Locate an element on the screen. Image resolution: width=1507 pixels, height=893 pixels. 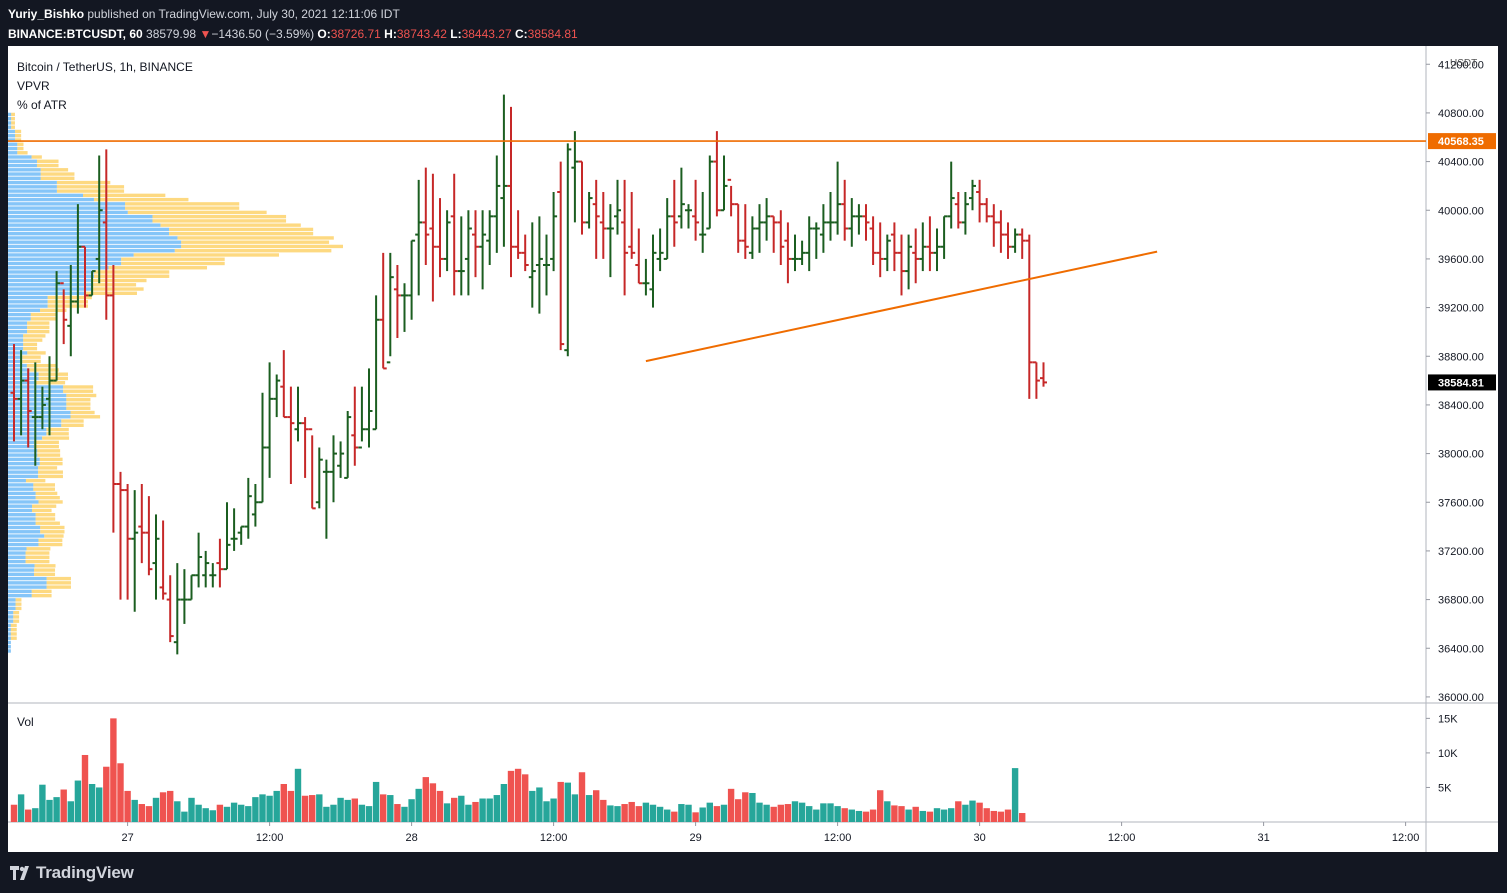
volume-axis: 15K 10K 5K is located at coordinates (1442, 753).